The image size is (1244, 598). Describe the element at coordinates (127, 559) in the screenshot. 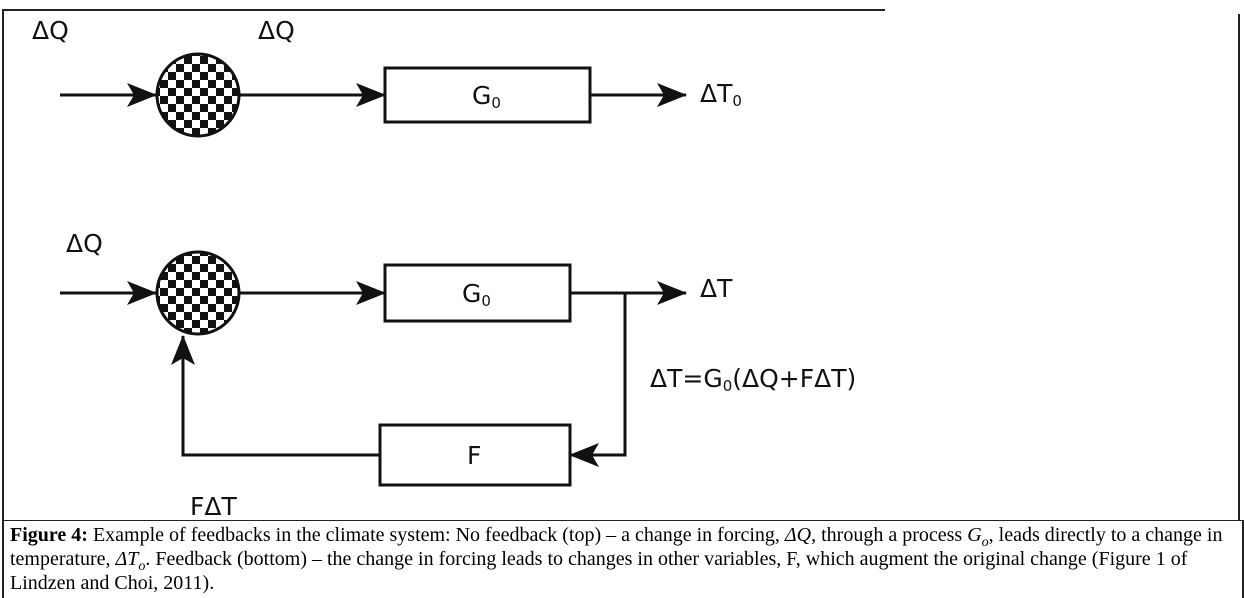

I see `caption-run: ΔT` at that location.